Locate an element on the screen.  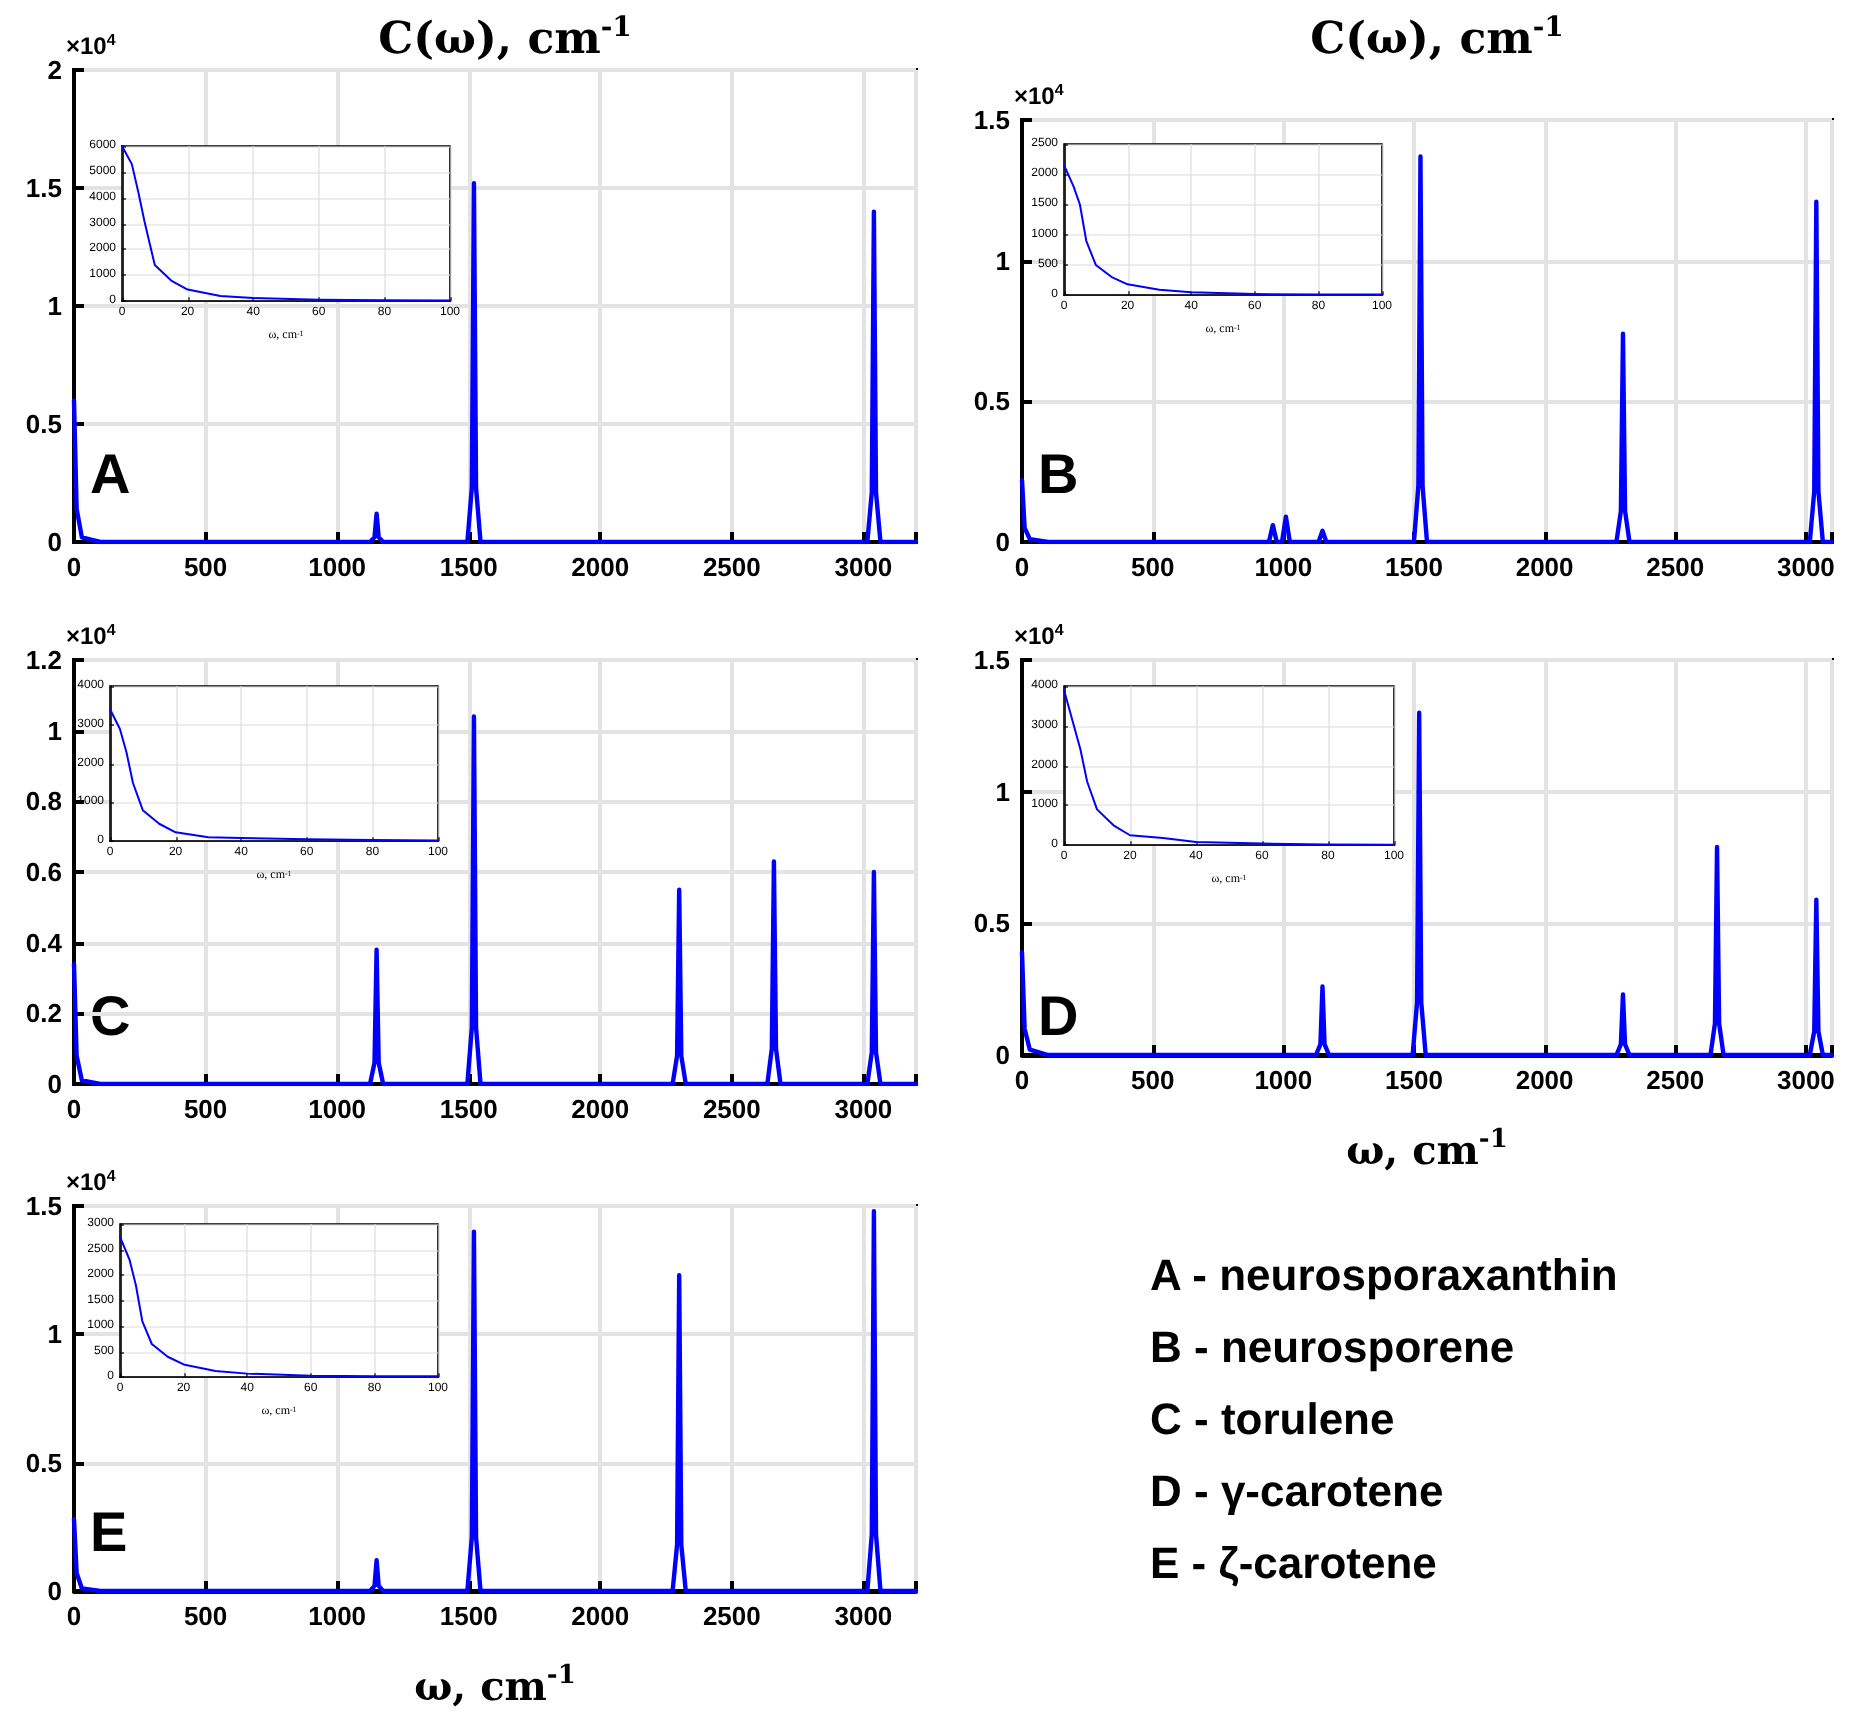
annotation: A is located at coordinates (110, 474).